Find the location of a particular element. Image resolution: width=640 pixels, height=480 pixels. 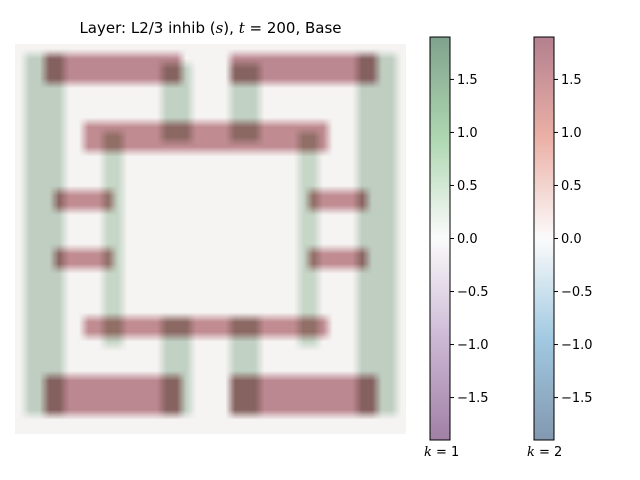

chart-title: Layer: L2/3 inhib (s), t = 200, Base is located at coordinates (210, 28).